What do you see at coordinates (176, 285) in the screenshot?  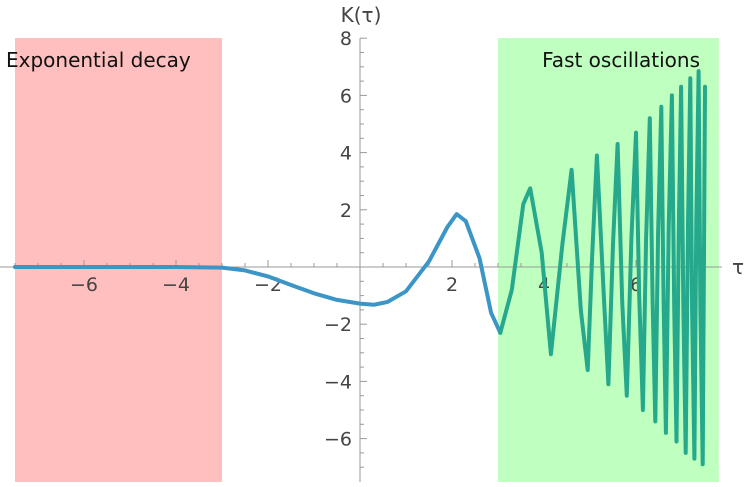 I see `x-tick-label: −4` at bounding box center [176, 285].